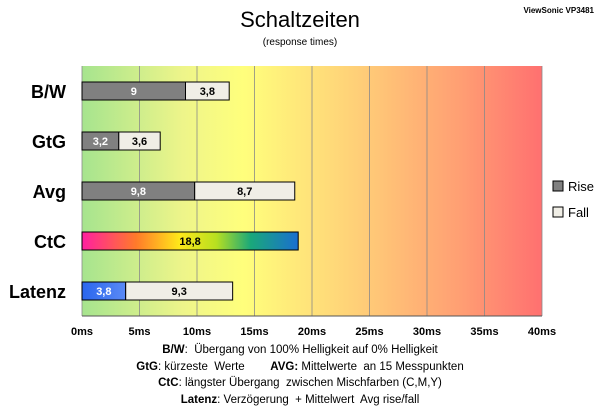 The image size is (600, 415). I want to click on bar-fall-label: 3,8, so click(207, 92).